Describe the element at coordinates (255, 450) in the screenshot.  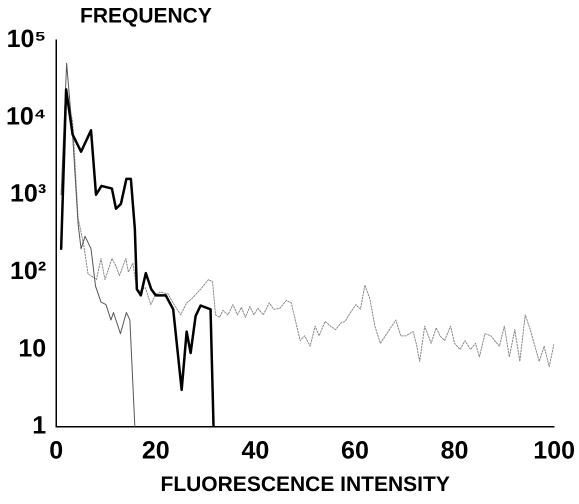
I see `x-tick-label: 40` at that location.